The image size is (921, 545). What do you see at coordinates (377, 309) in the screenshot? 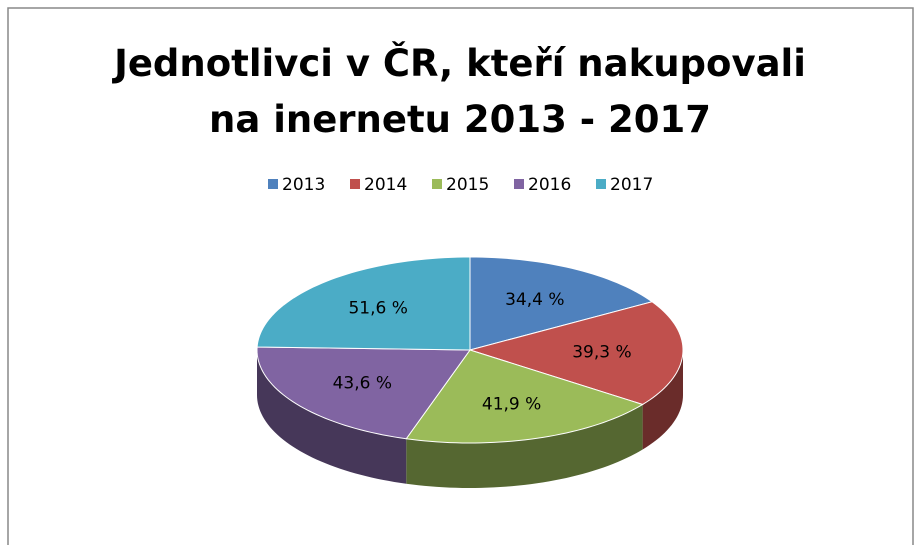
I see `data-label: 51,6 %` at bounding box center [377, 309].